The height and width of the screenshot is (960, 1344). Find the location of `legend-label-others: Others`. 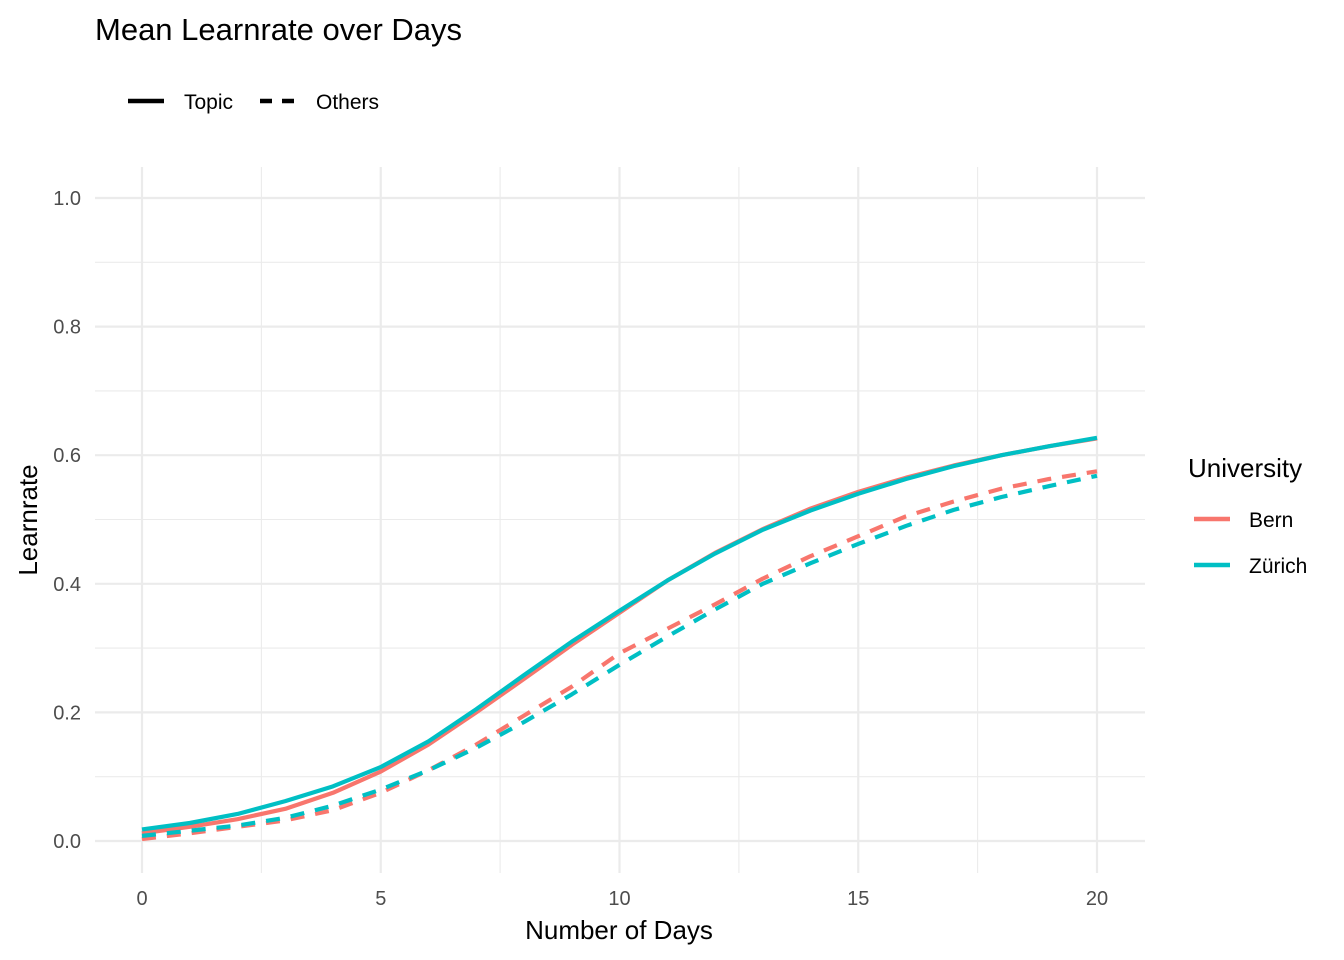

legend-label-others: Others is located at coordinates (347, 102).